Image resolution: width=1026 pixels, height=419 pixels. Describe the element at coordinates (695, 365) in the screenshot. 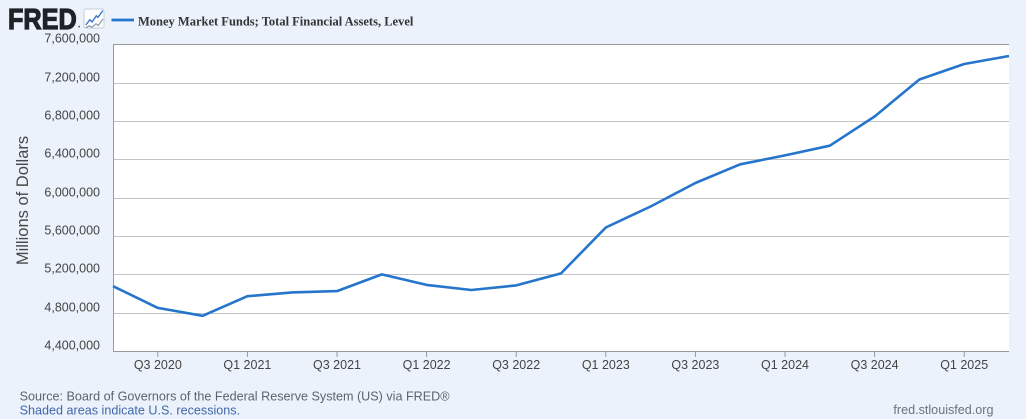

I see `svg-text: Q3 2023` at that location.